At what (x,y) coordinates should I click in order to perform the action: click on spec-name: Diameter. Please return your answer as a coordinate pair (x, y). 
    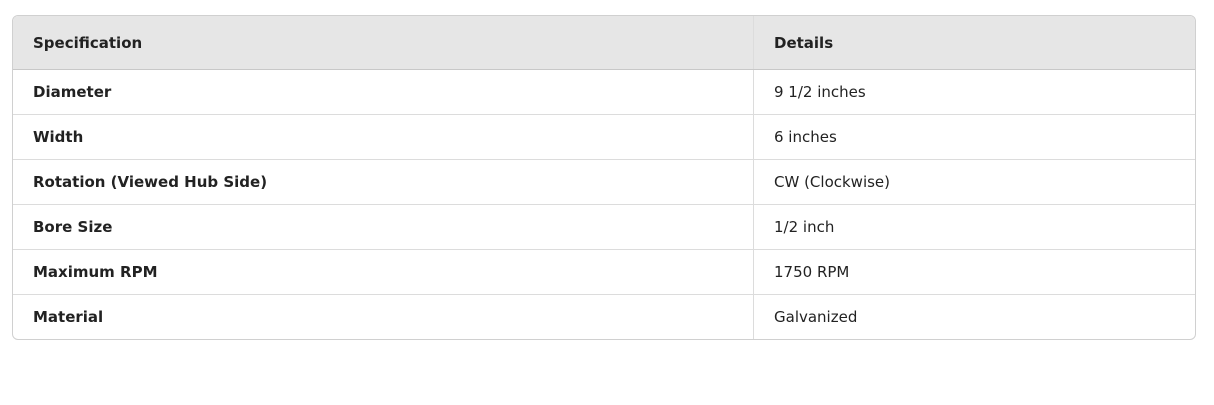
    Looking at the image, I should click on (383, 92).